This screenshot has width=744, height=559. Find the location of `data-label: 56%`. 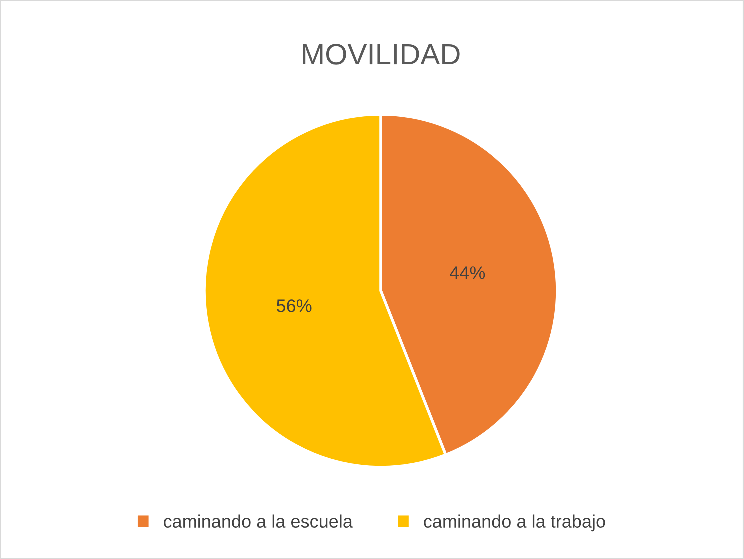

data-label: 56% is located at coordinates (294, 306).